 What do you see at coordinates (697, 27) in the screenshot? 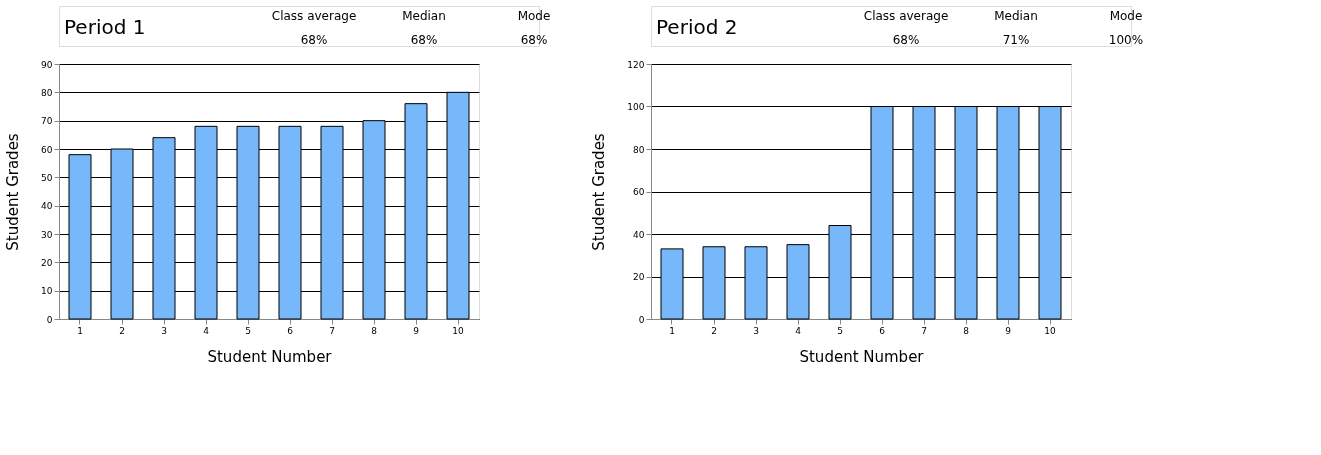
I see `chart-title: Period 2` at bounding box center [697, 27].